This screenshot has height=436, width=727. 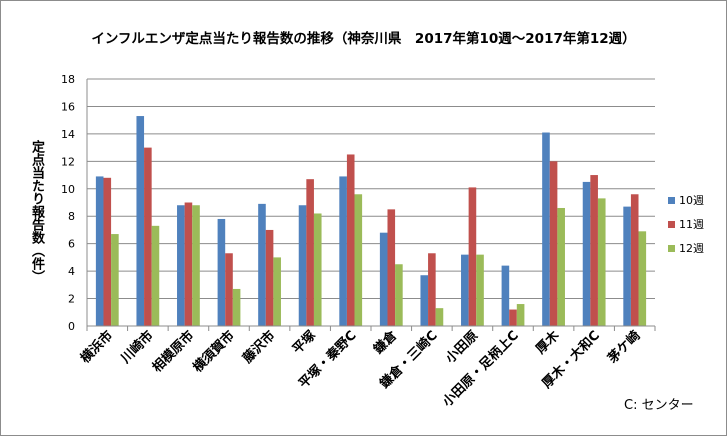 What do you see at coordinates (68, 106) in the screenshot?
I see `y-tick-label: 16` at bounding box center [68, 106].